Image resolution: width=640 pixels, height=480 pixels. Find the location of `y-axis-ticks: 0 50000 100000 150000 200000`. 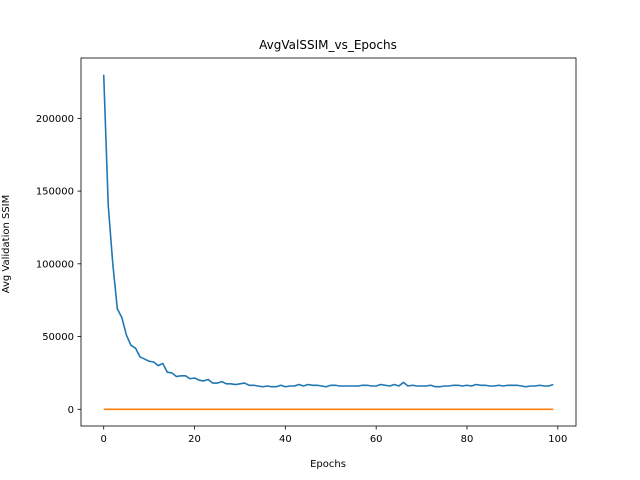

y-axis-ticks: 0 50000 100000 150000 200000 is located at coordinates (58, 265).